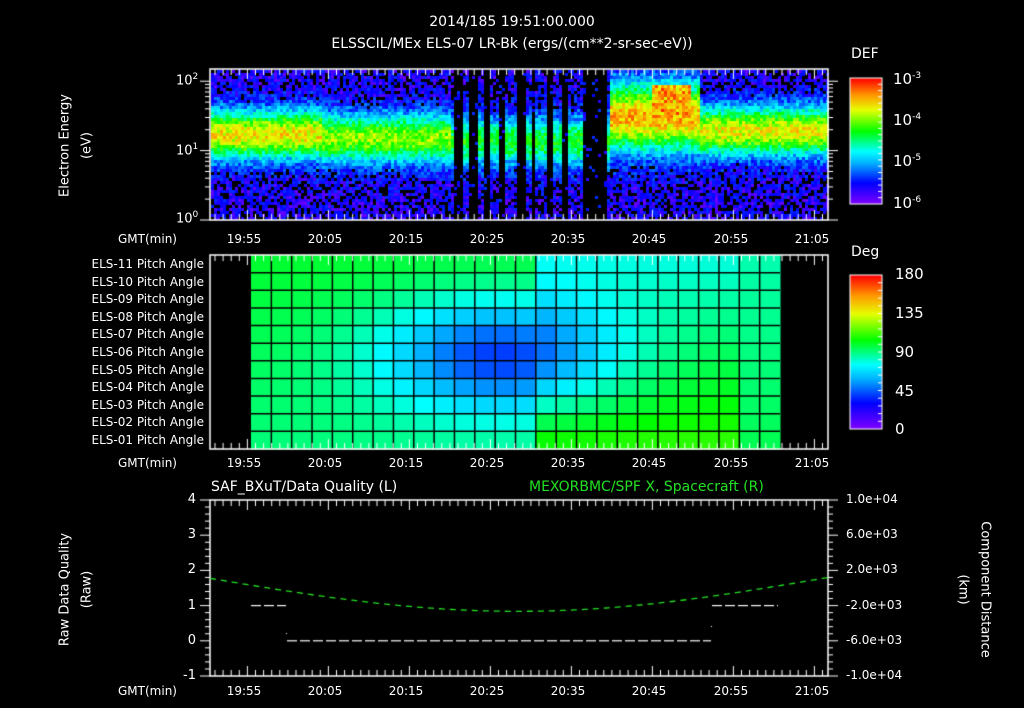 This screenshot has width=1024, height=708. Describe the element at coordinates (909, 274) in the screenshot. I see `deg-label-180: 180` at that location.